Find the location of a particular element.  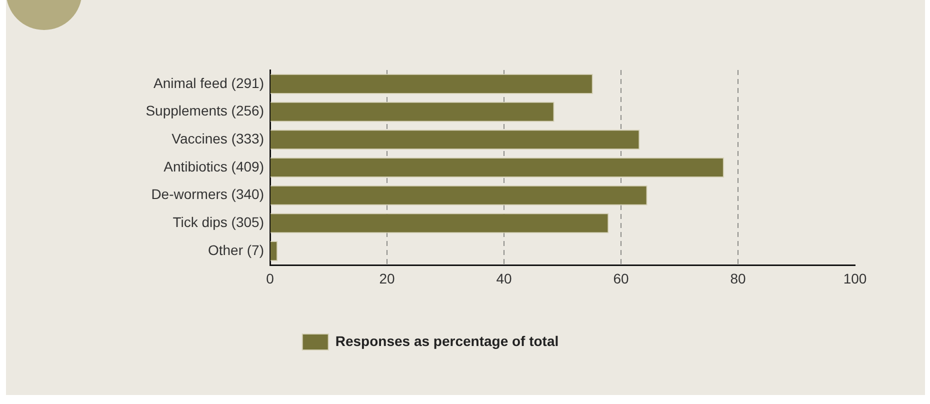

y-tick-label: Vaccines (333) is located at coordinates (218, 138).